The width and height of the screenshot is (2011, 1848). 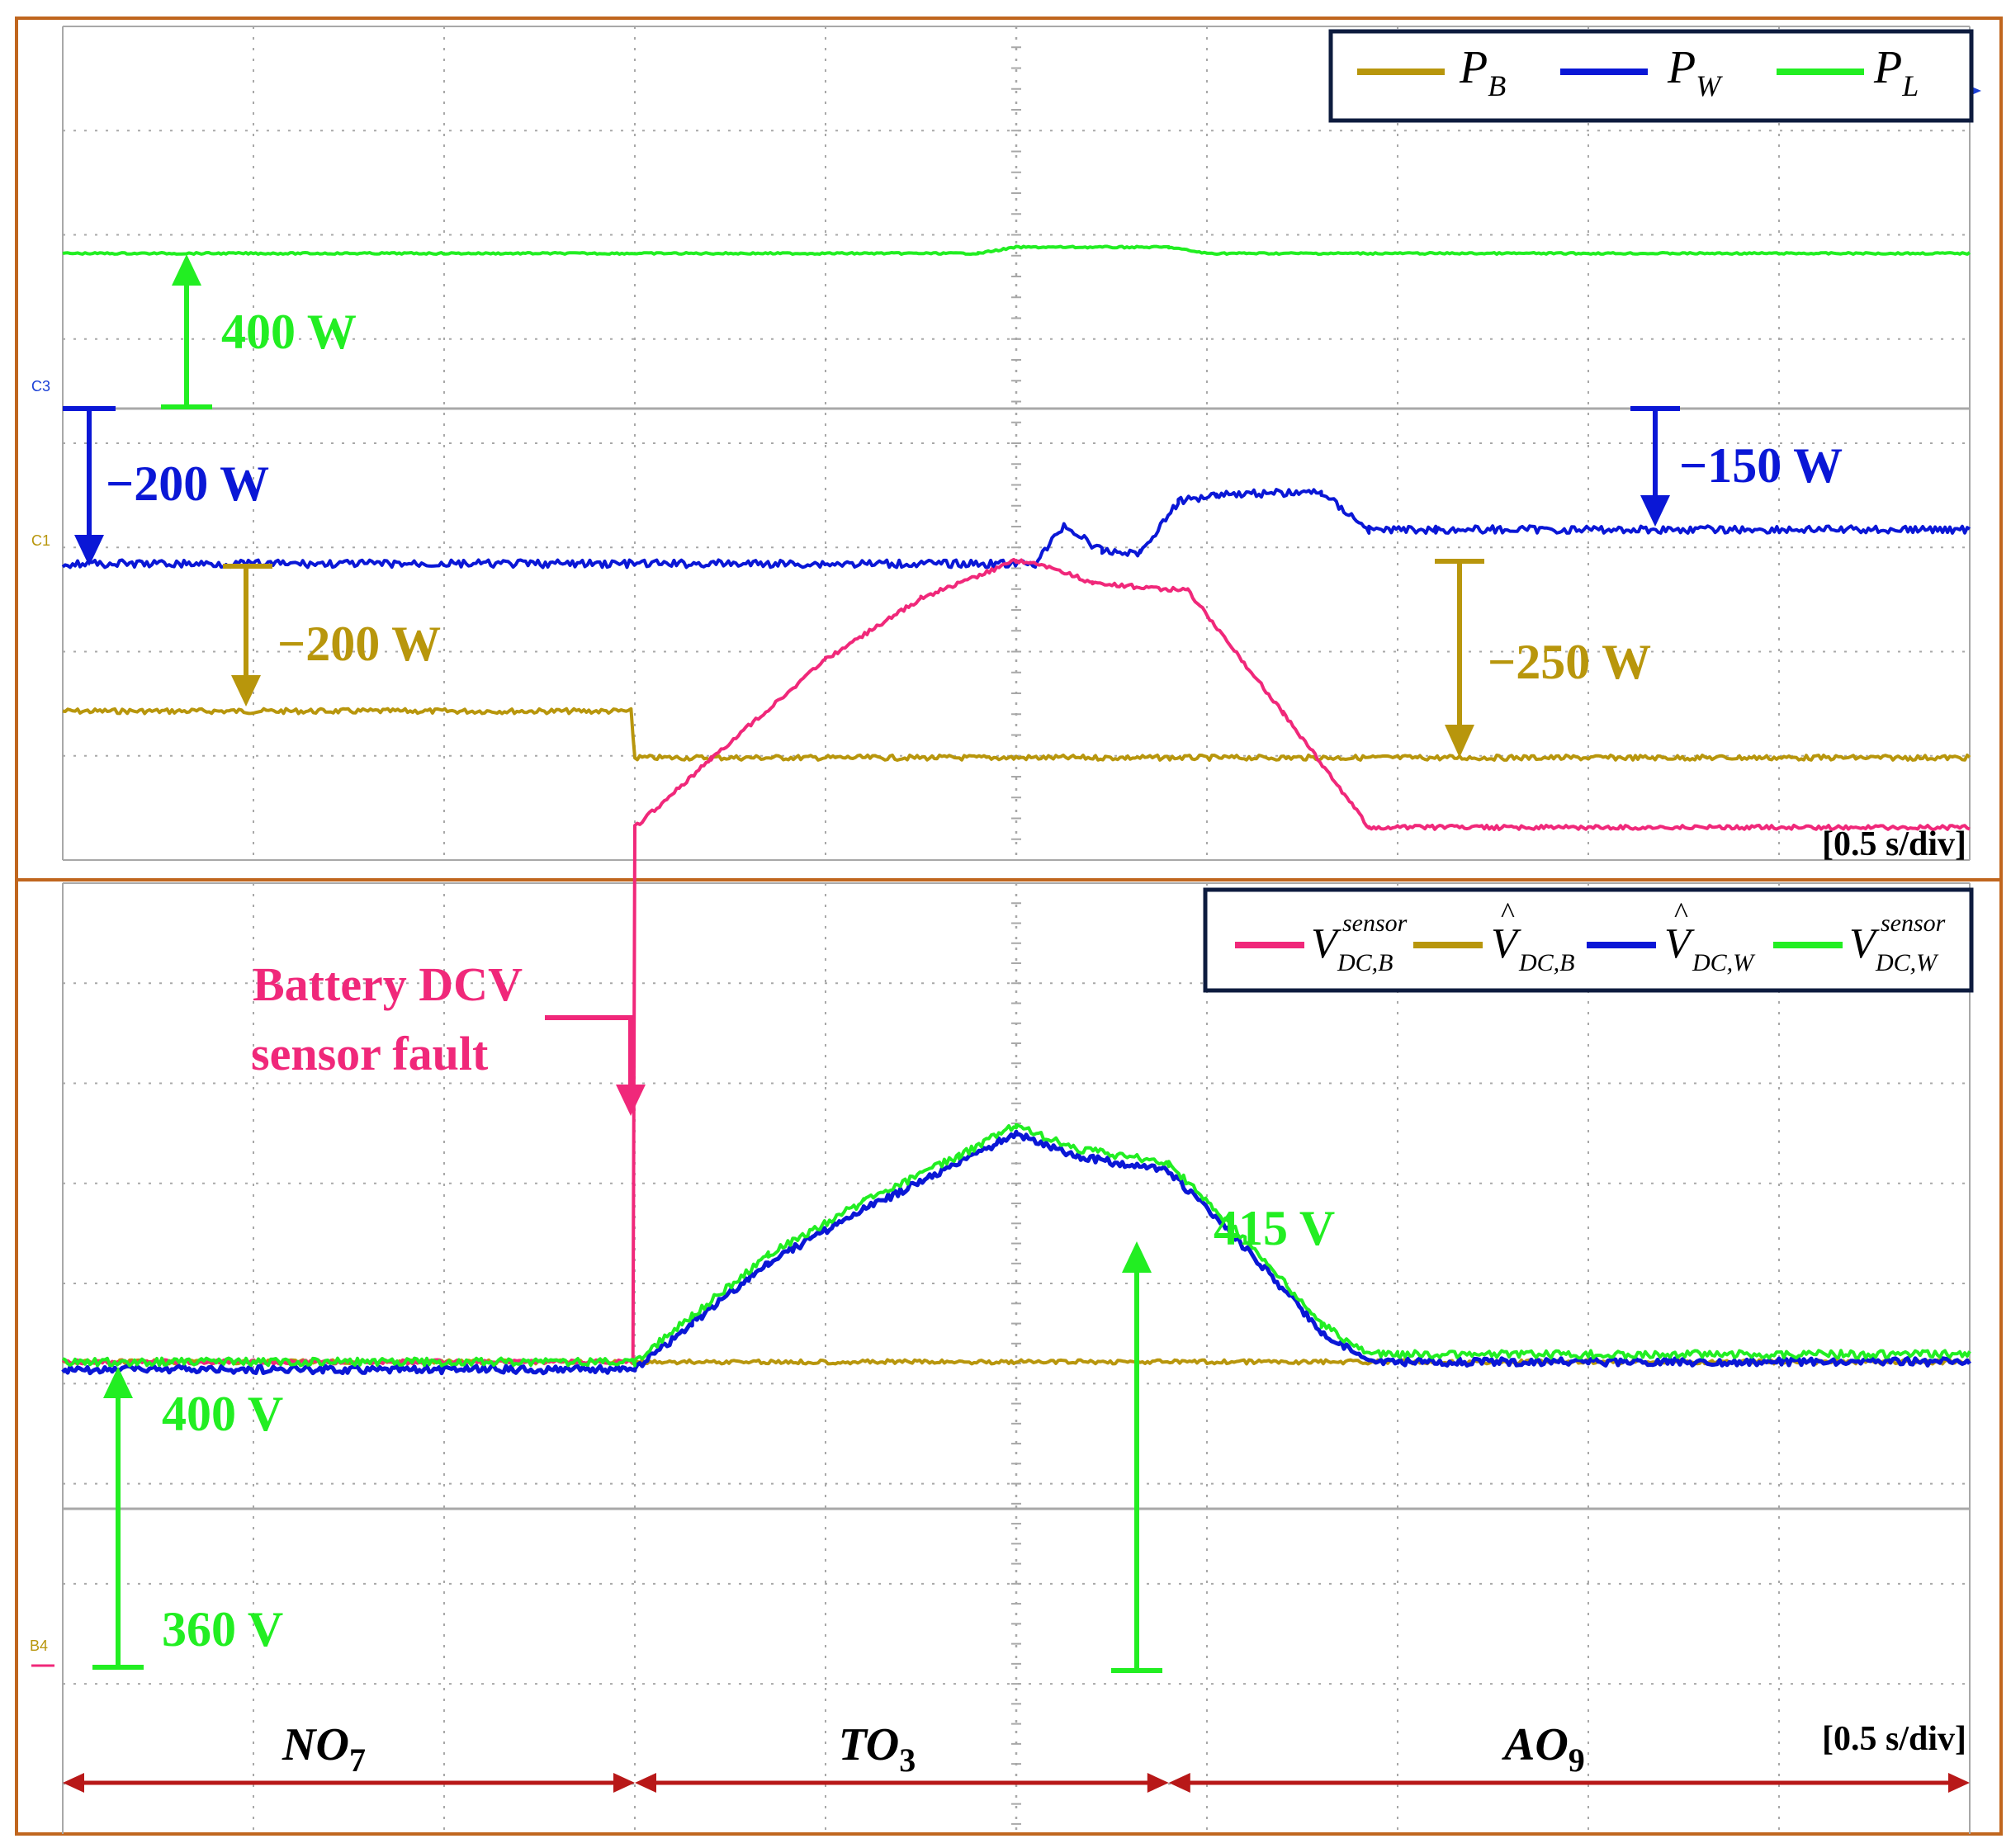 I want to click on legend-item-pw: PW, so click(x=1642, y=72).